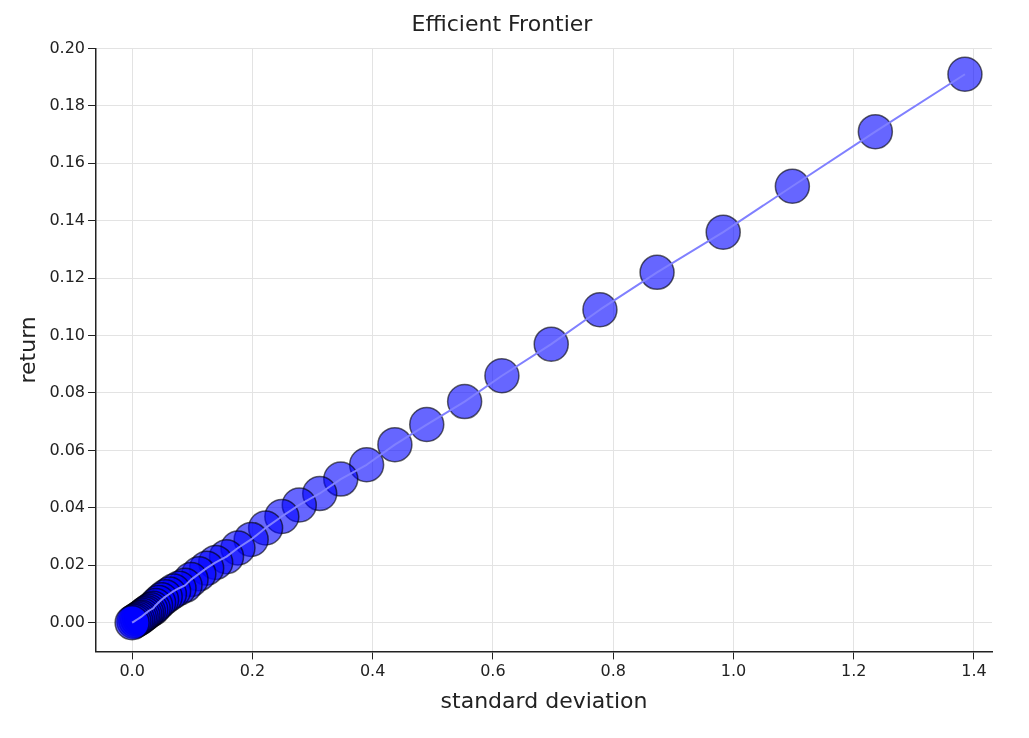 The width and height of the screenshot is (1029, 738). What do you see at coordinates (544, 700) in the screenshot?
I see `x-axis-title: standard deviation` at bounding box center [544, 700].